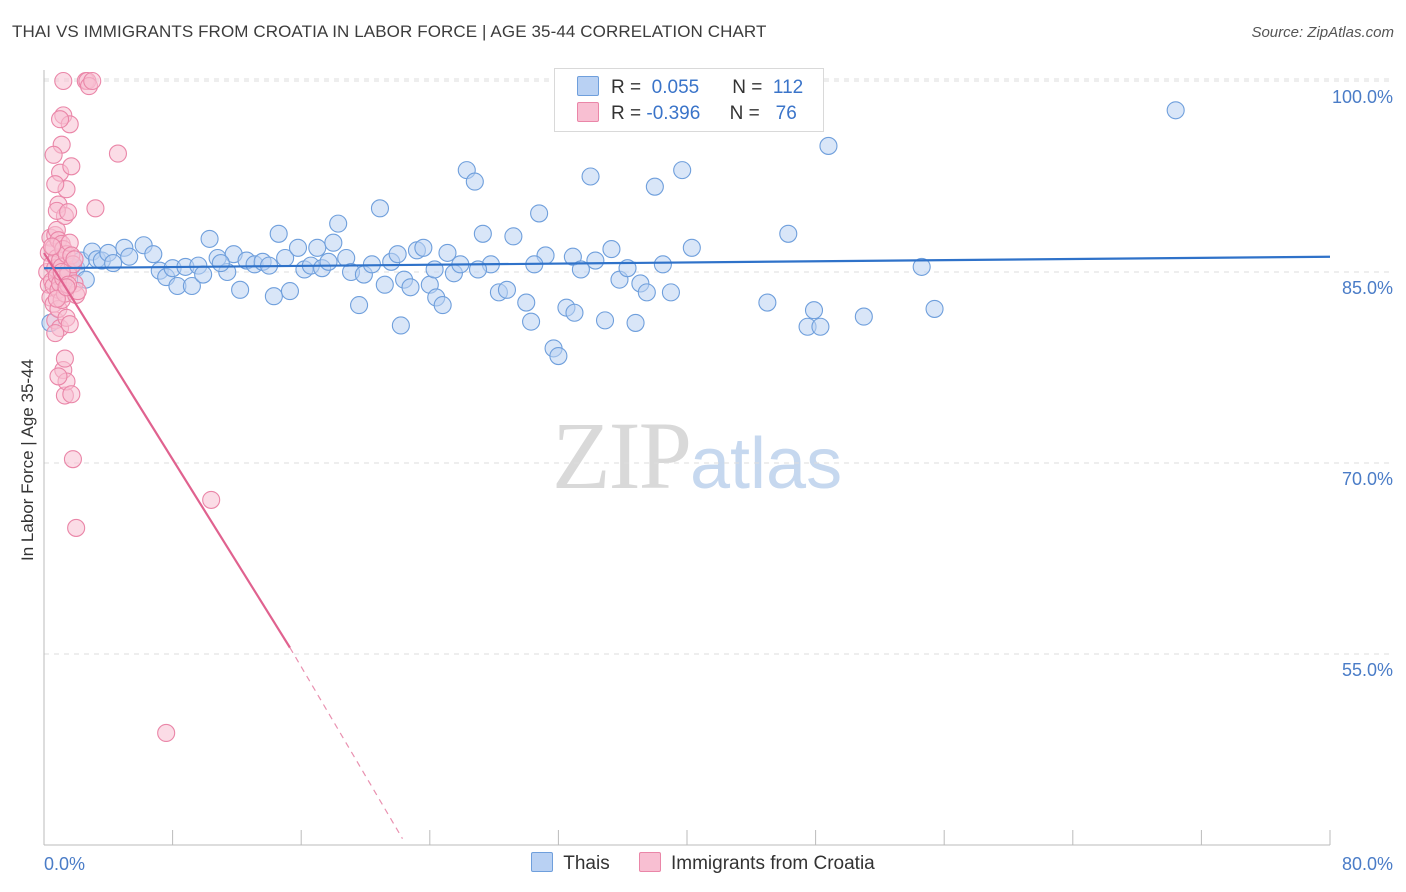 Image resolution: width=1406 pixels, height=892 pixels. I want to click on correlation-legend: R = 0.055 N = 112 R = -0.396 N = 76, so click(689, 100).